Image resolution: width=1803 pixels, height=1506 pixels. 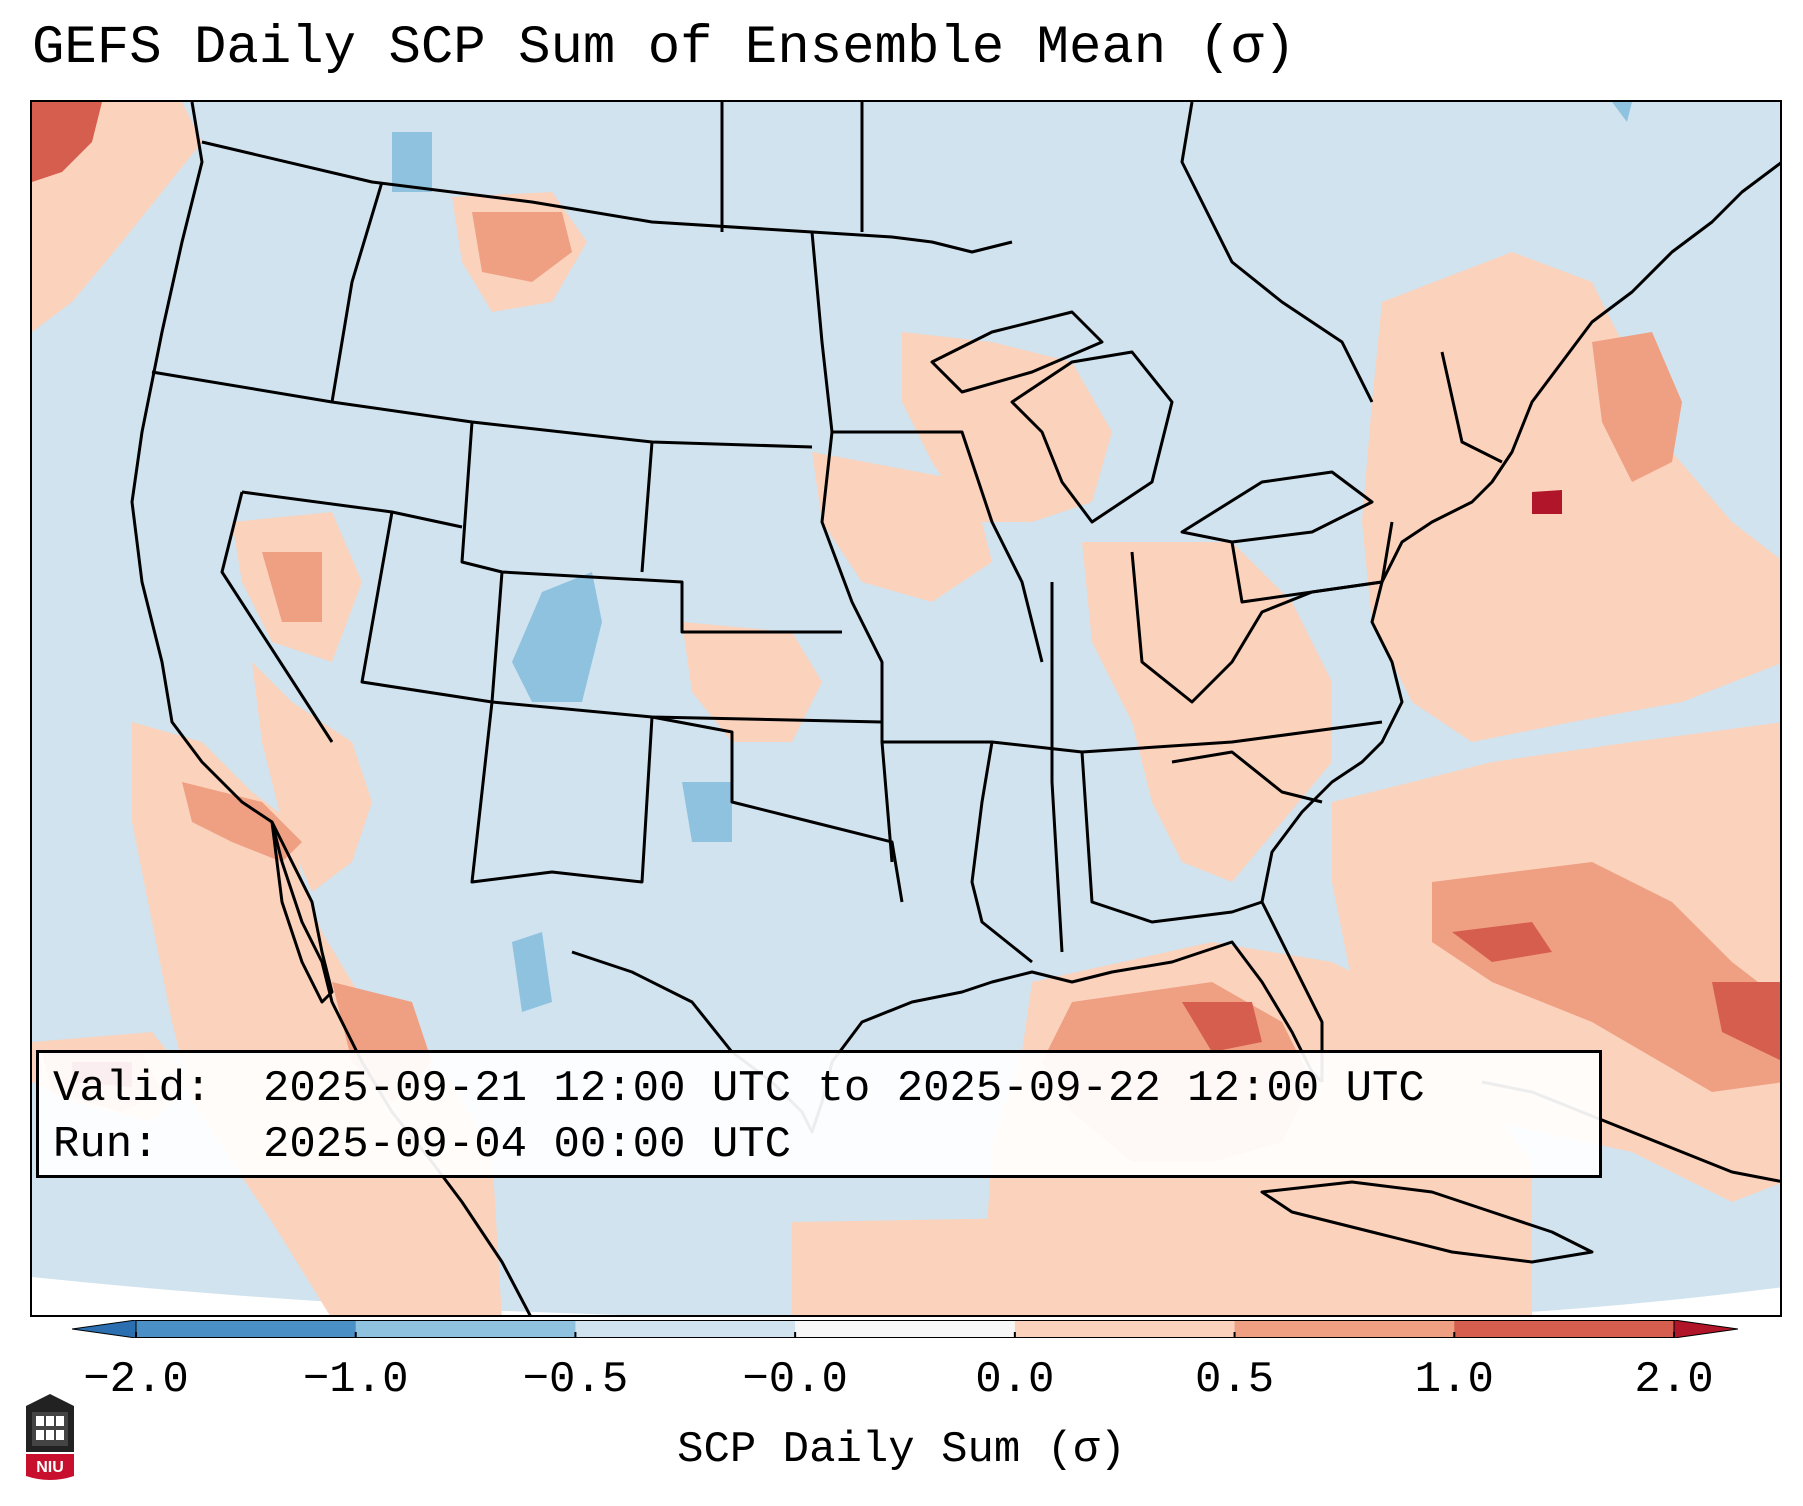 What do you see at coordinates (50, 1467) in the screenshot?
I see `logo-text: NIU` at bounding box center [50, 1467].